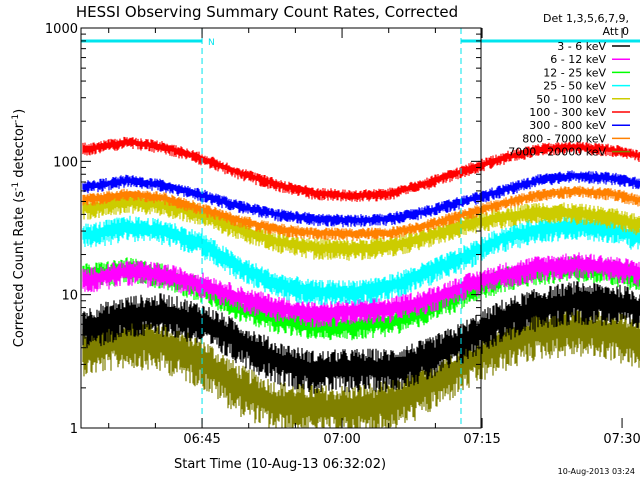  Describe the element at coordinates (621, 439) in the screenshot. I see `x-tick-label: 07:30` at that location.